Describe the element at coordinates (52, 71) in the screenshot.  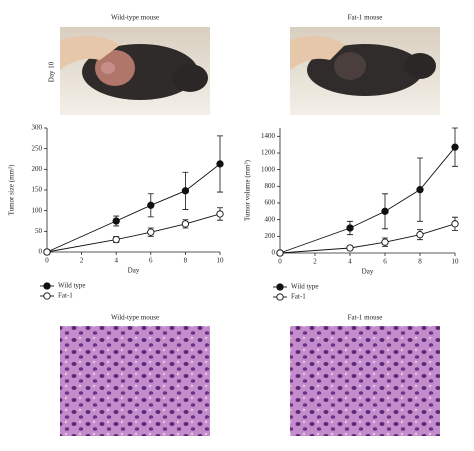
I see `day-label: Day 10` at that location.